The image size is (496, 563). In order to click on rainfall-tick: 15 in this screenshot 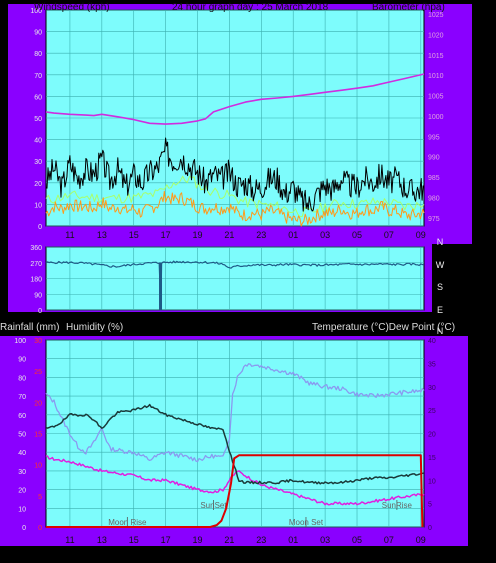, I will do `click(38, 435)`.